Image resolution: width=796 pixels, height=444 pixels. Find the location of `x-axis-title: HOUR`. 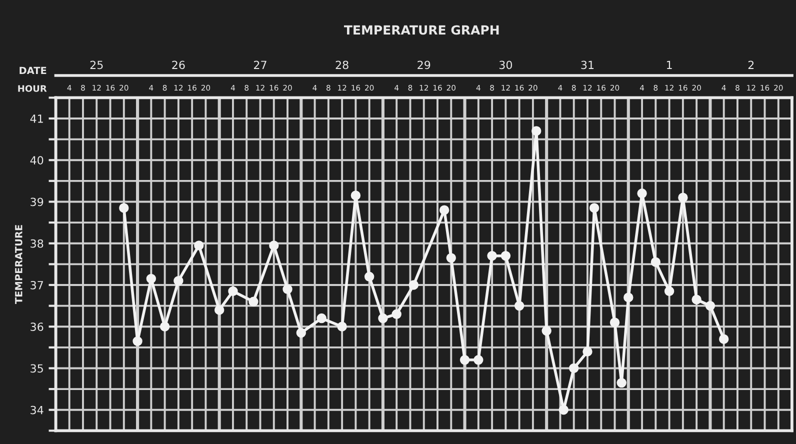

x-axis-title: HOUR is located at coordinates (32, 88).